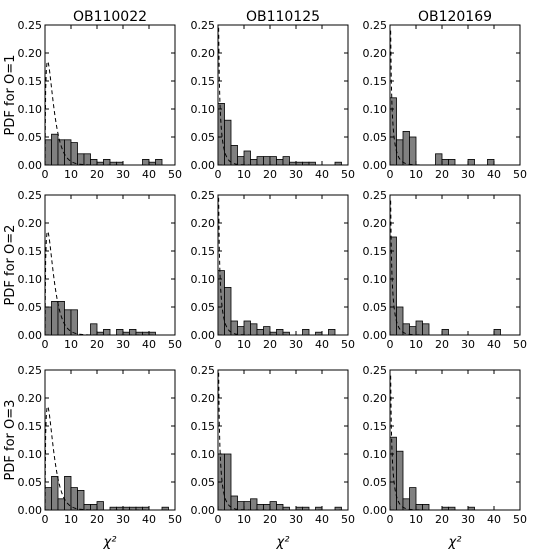 The height and width of the screenshot is (554, 554). What do you see at coordinates (110, 17) in the screenshot?
I see `column-title-0: OB110022` at bounding box center [110, 17].